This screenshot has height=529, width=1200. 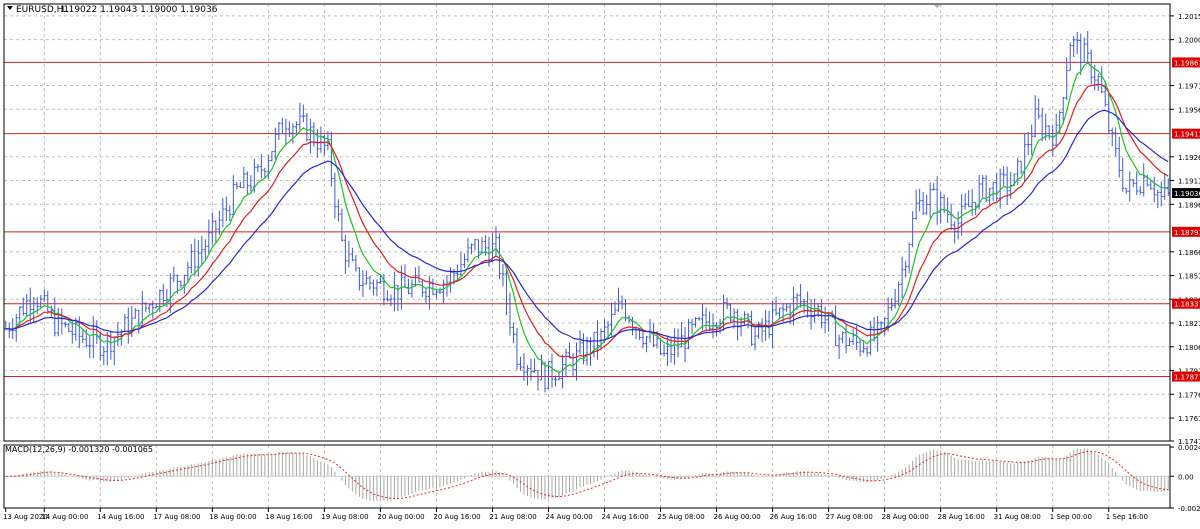 What do you see at coordinates (1189, 87) in the screenshot?
I see `price-tick-label: 1.19715` at bounding box center [1189, 87].